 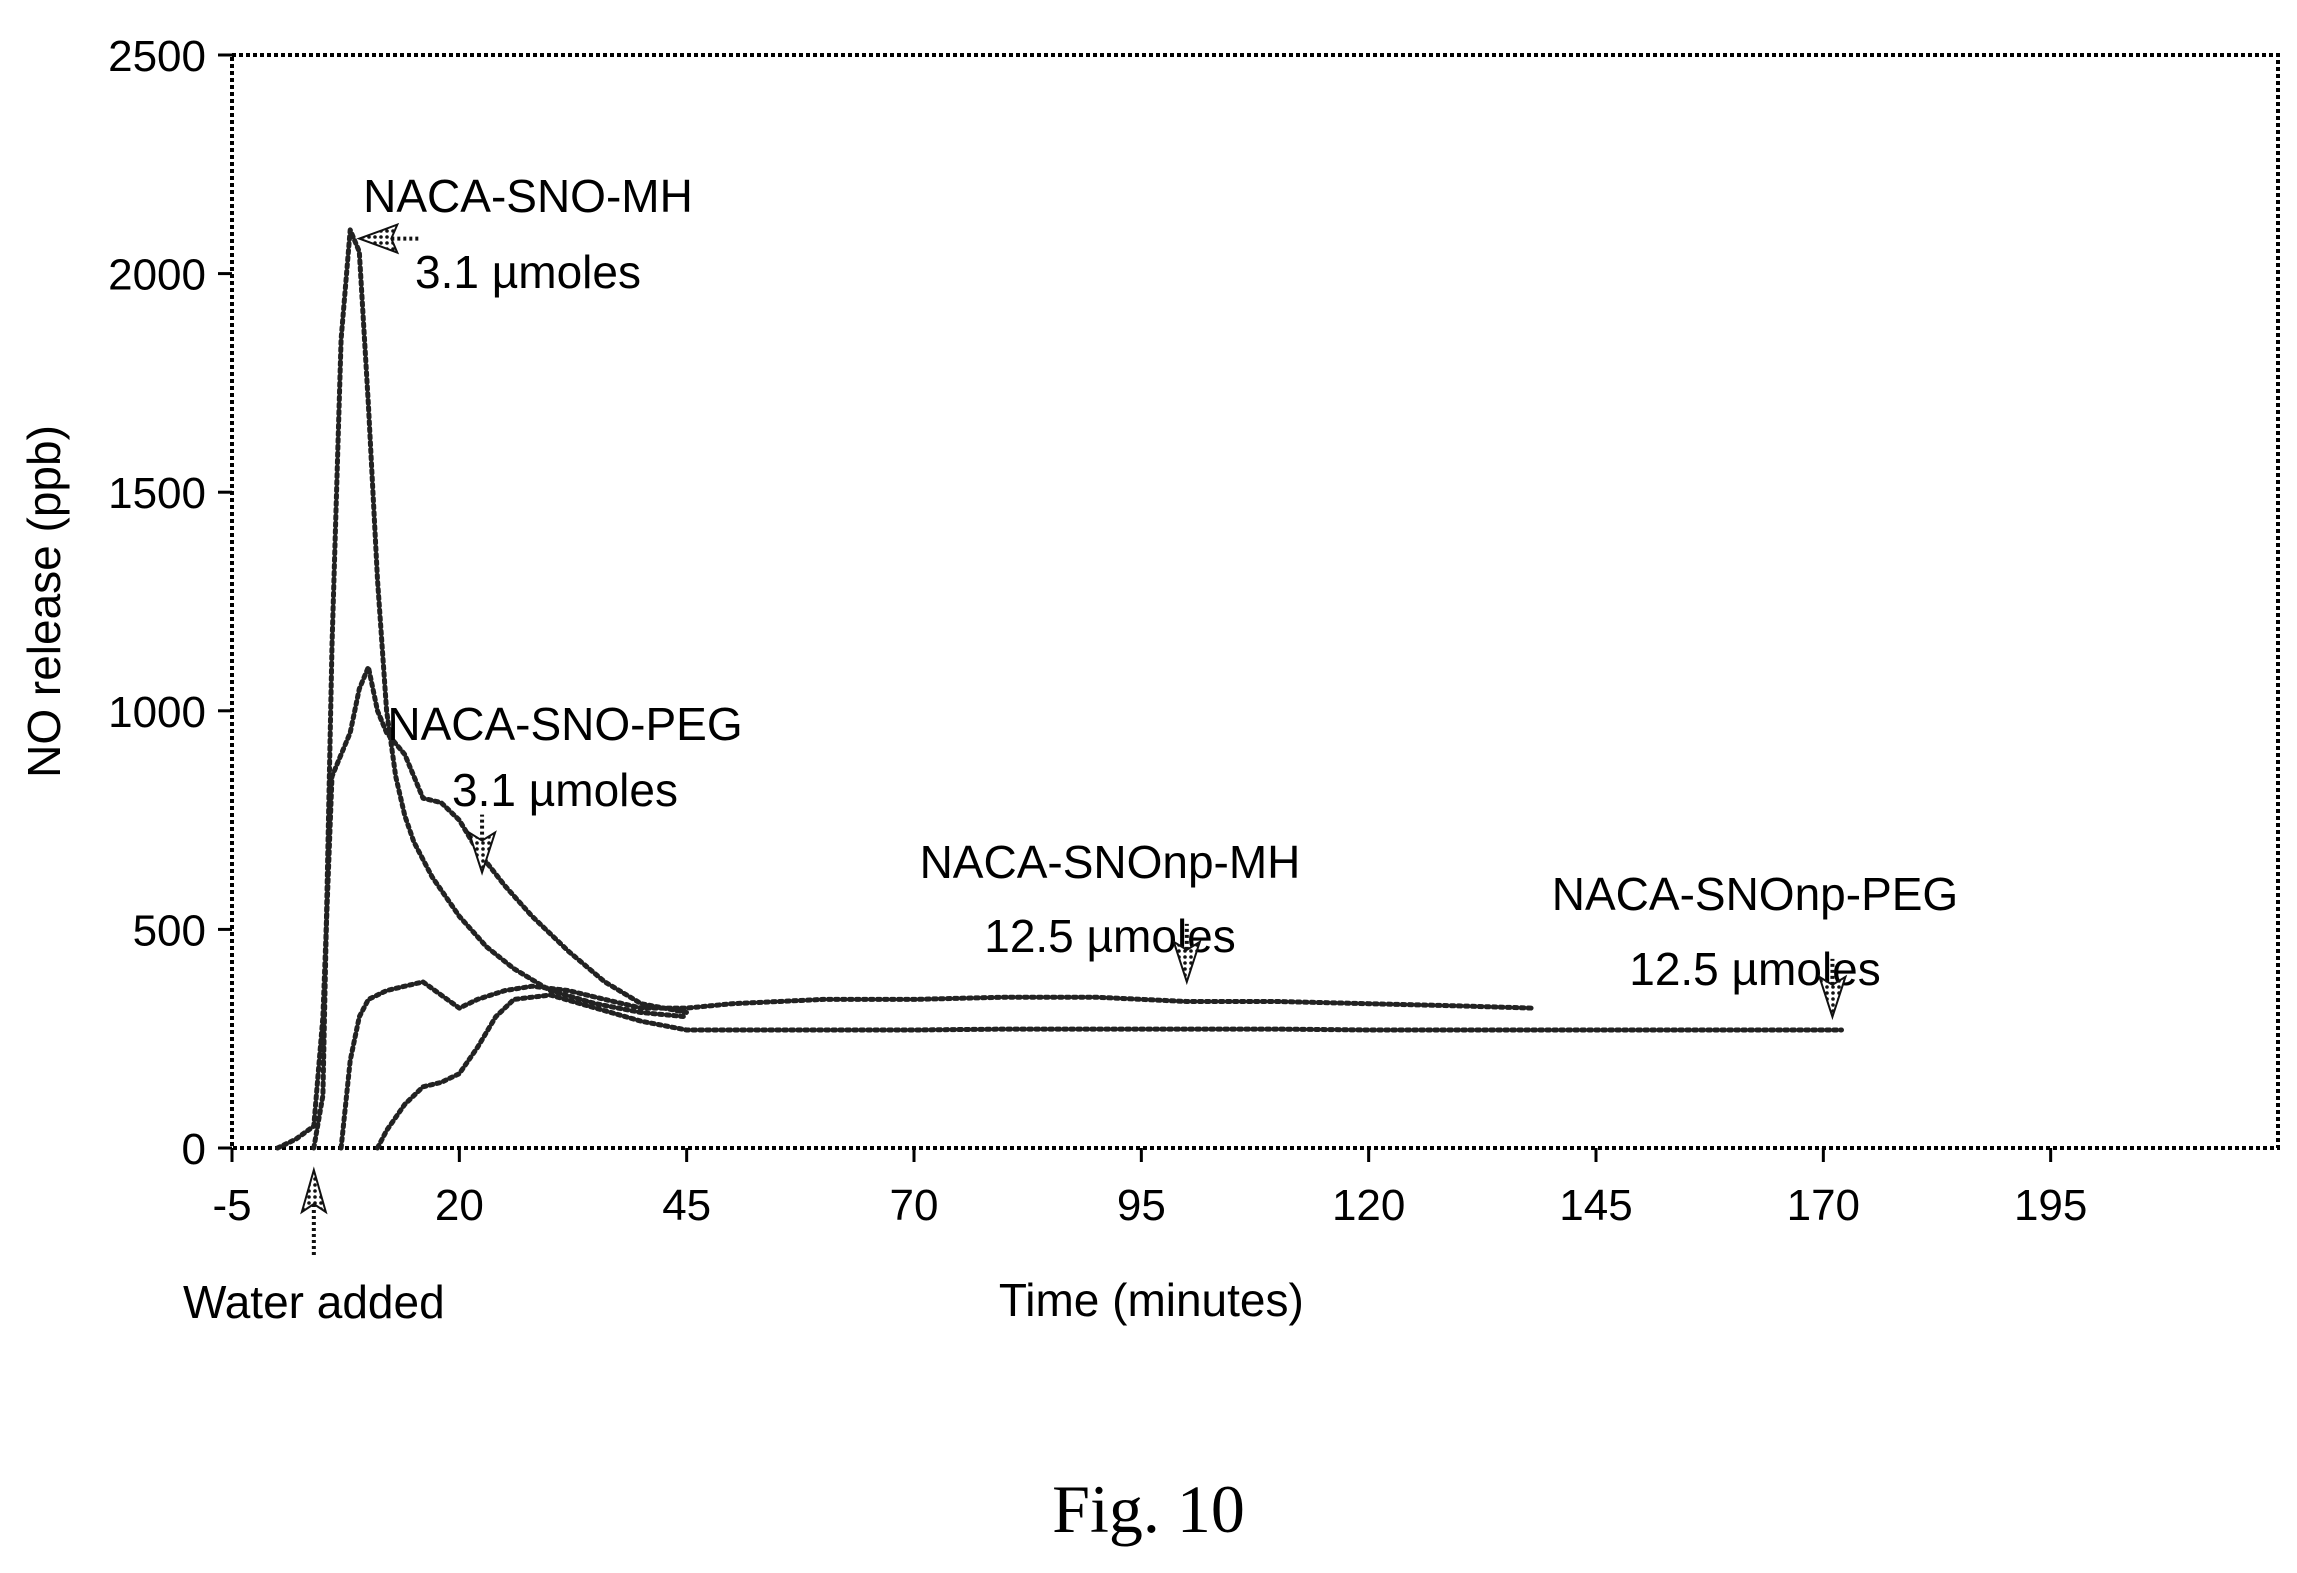 What do you see at coordinates (459, 1205) in the screenshot?
I see `x-tick-label: 20` at bounding box center [459, 1205].